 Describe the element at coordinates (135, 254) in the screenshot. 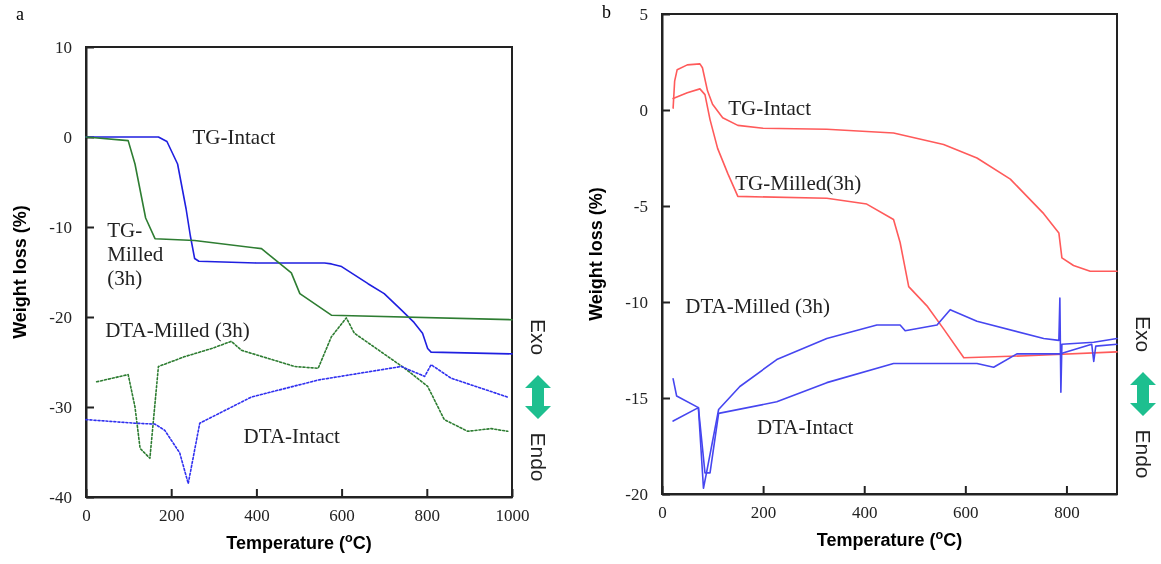

I see `series-label: TG-Milled (3h)` at that location.